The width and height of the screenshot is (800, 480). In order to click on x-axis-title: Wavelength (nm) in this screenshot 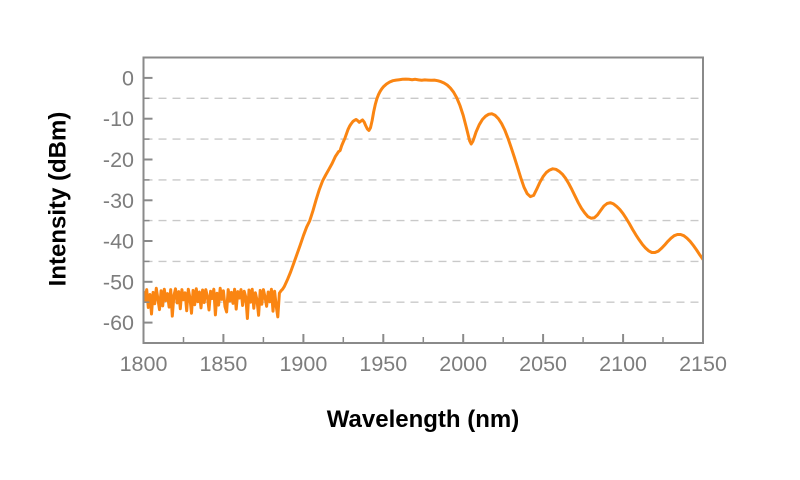, I will do `click(423, 419)`.